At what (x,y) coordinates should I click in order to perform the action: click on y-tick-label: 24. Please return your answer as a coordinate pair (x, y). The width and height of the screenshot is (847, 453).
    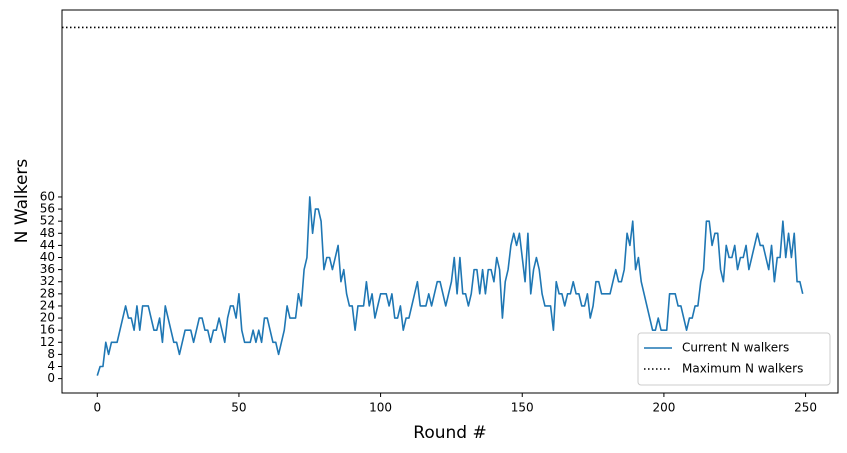
    Looking at the image, I should click on (47, 305).